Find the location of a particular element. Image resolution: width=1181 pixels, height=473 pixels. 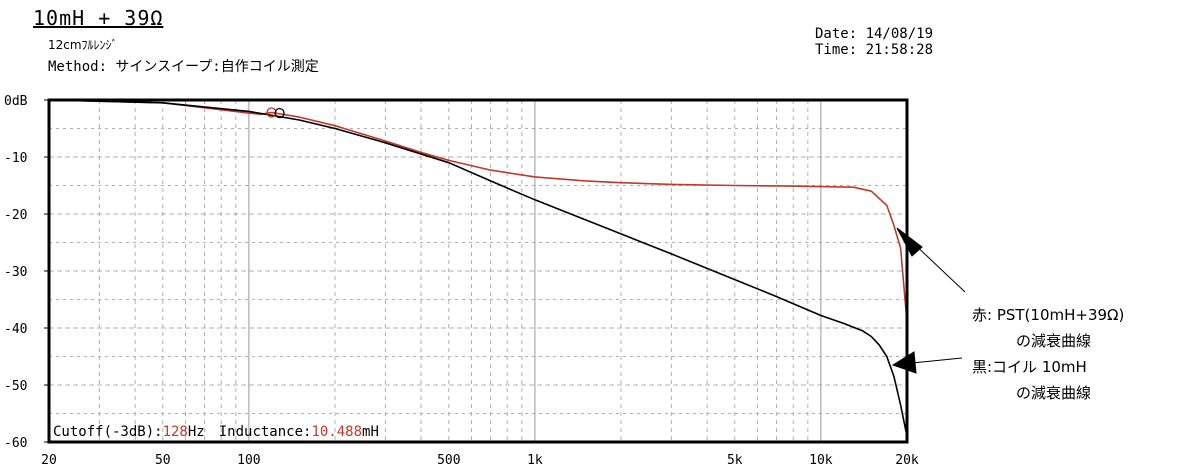

method-text: Method: サインスイープ:自作コイル測定 is located at coordinates (183, 67).